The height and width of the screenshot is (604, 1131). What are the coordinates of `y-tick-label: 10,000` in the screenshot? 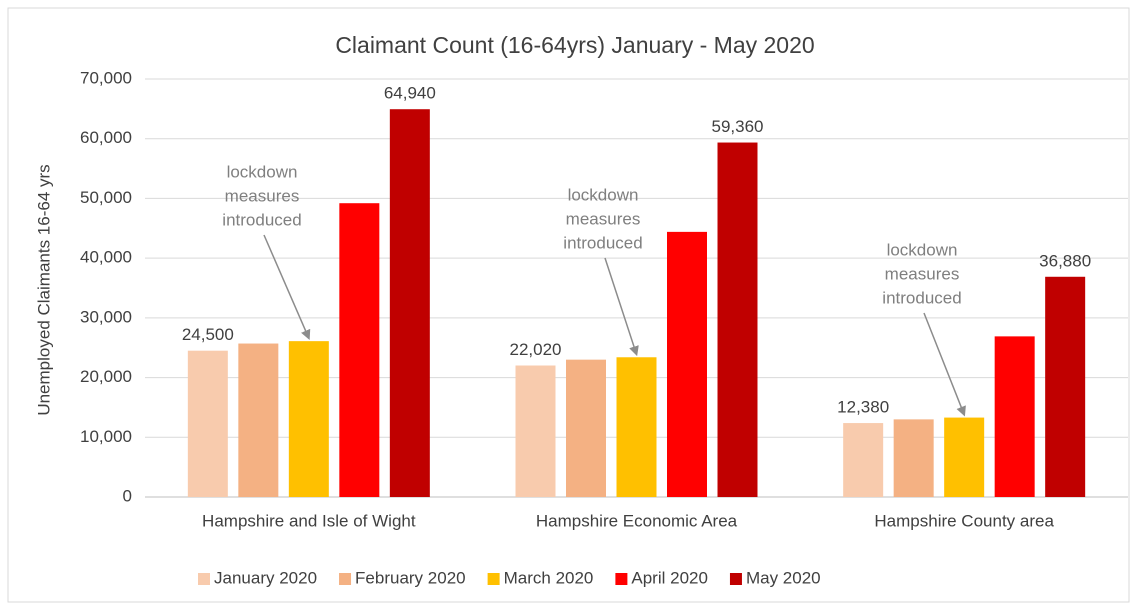 It's located at (106, 436).